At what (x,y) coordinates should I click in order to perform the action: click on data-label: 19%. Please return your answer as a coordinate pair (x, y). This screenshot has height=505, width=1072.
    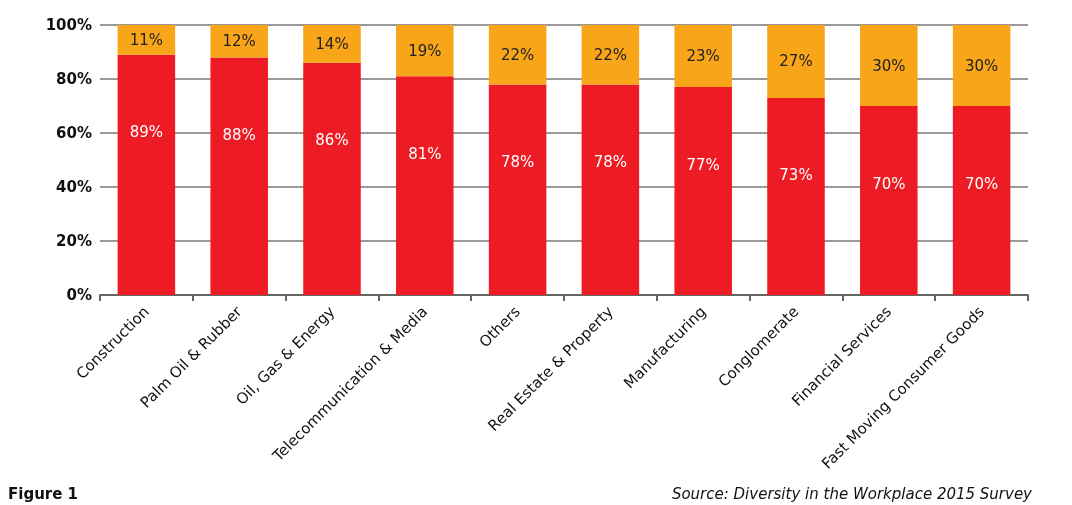
    Looking at the image, I should click on (425, 50).